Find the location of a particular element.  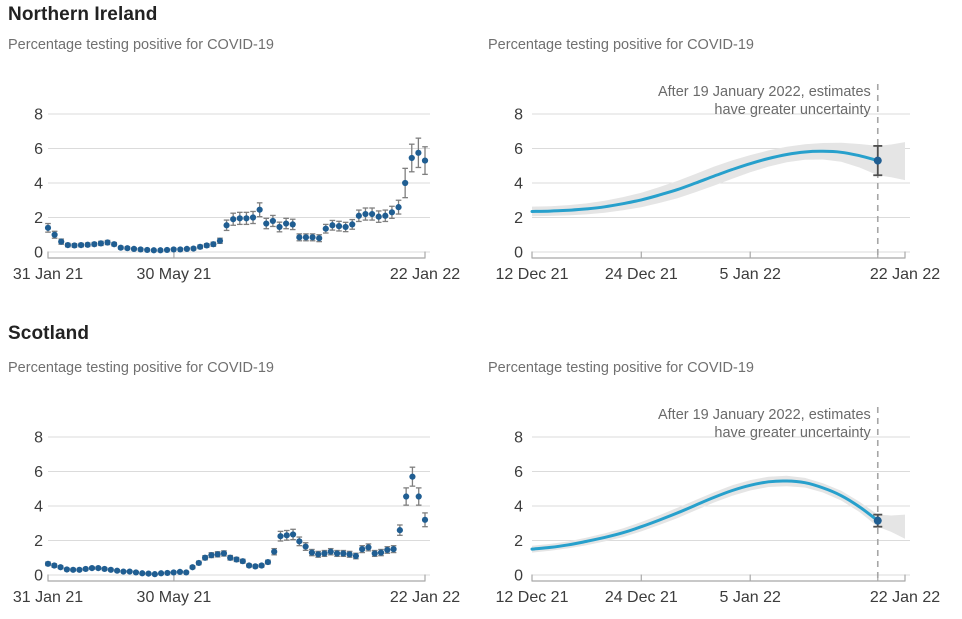

section-title-scotland: Scotland is located at coordinates (49, 333).